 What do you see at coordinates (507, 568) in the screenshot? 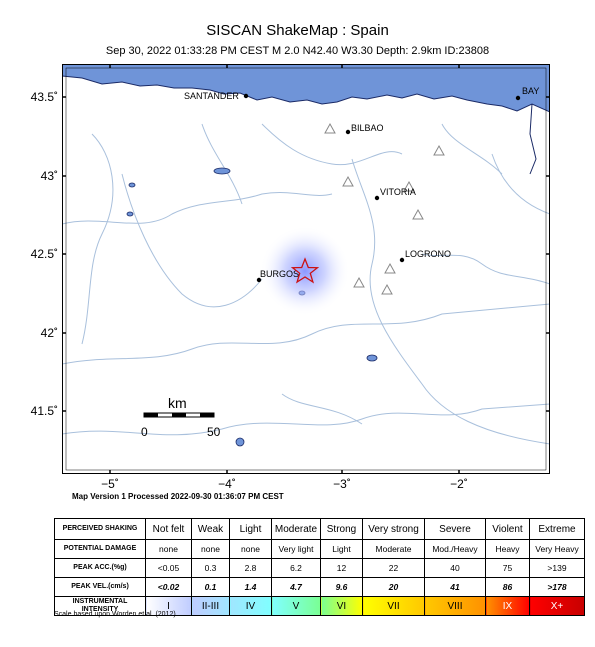
I see `legend-cell: 75` at bounding box center [507, 568].